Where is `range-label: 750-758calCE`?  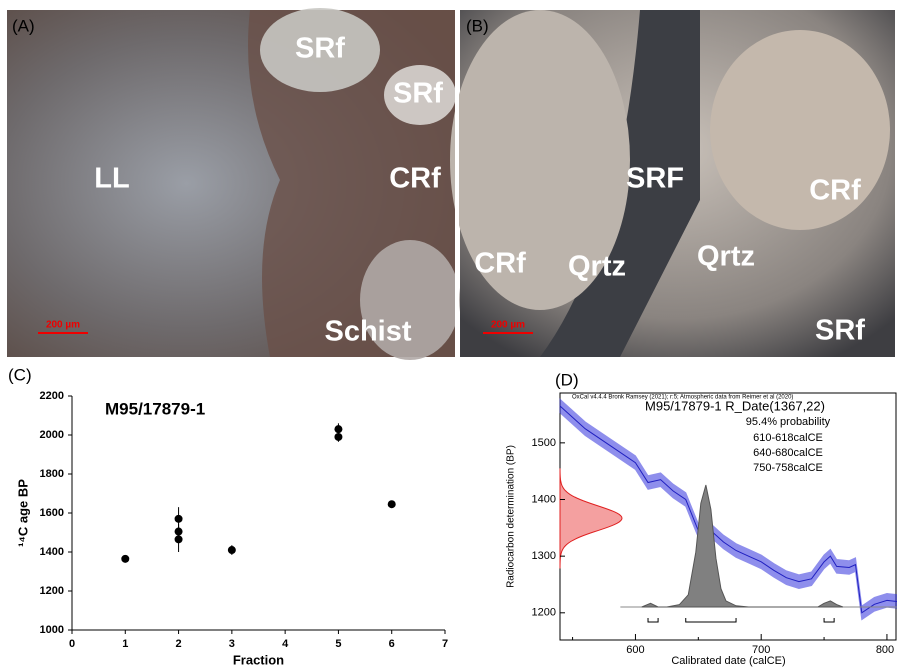
range-label: 750-758calCE is located at coordinates (788, 468).